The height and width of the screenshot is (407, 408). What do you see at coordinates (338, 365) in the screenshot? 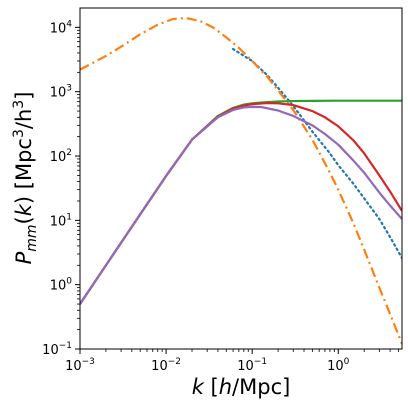
I see `x-tick-label: 10⁰` at bounding box center [338, 365].